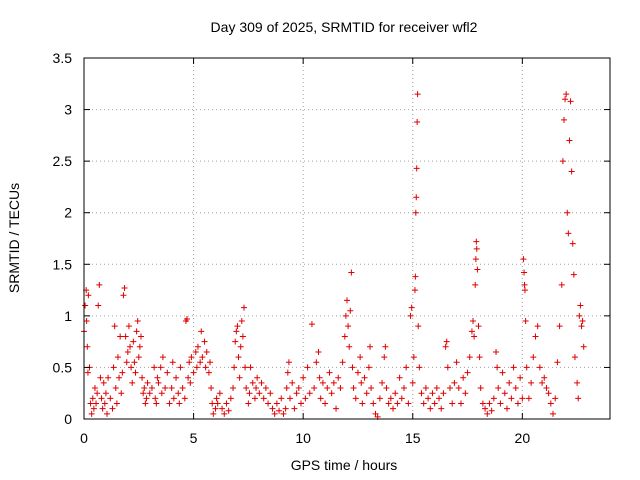  What do you see at coordinates (303, 438) in the screenshot?
I see `x-tick-label: 10` at bounding box center [303, 438].